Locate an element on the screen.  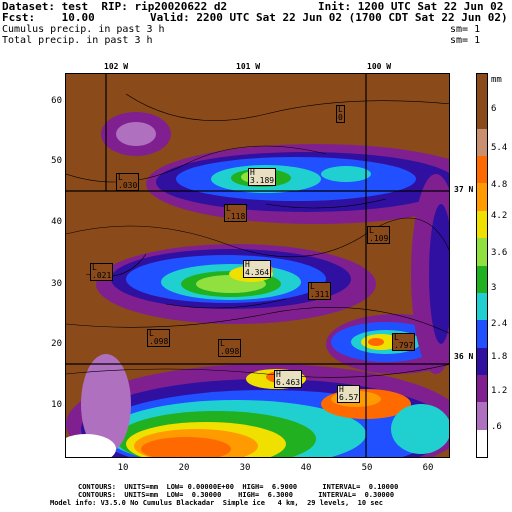
high-label: H 3.189 is located at coordinates (262, 177).